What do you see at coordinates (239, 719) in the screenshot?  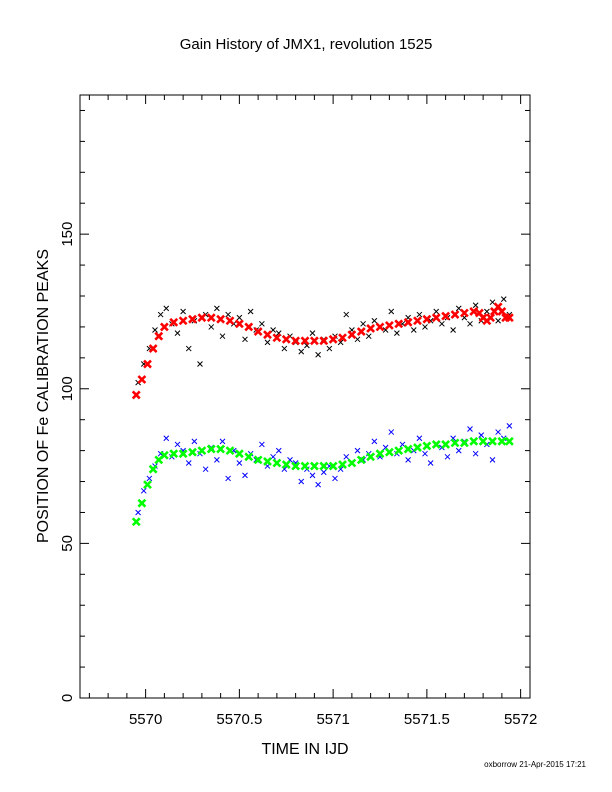 I see `x-tick-label: 5570.5` at bounding box center [239, 719].